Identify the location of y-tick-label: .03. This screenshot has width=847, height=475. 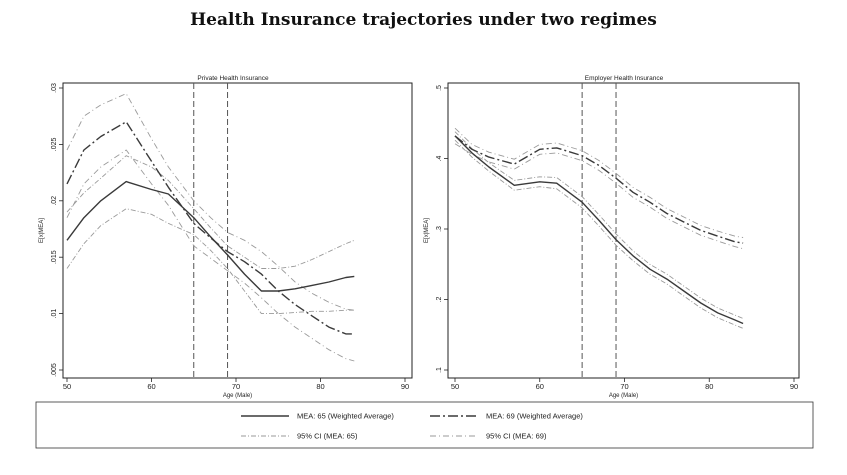
(54, 88).